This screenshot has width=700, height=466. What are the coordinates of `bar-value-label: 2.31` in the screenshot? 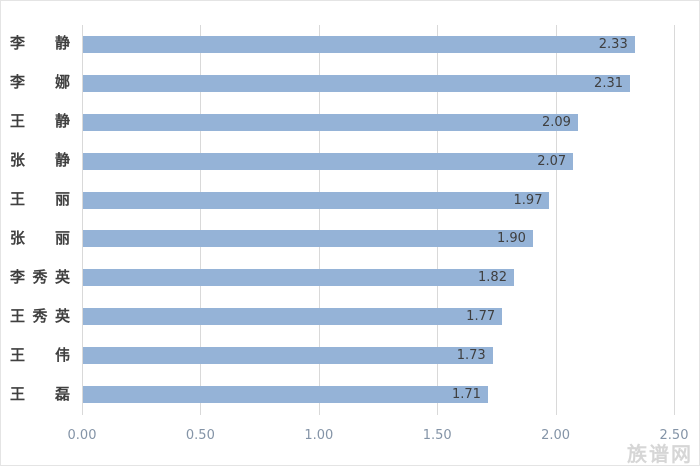 It's located at (608, 83).